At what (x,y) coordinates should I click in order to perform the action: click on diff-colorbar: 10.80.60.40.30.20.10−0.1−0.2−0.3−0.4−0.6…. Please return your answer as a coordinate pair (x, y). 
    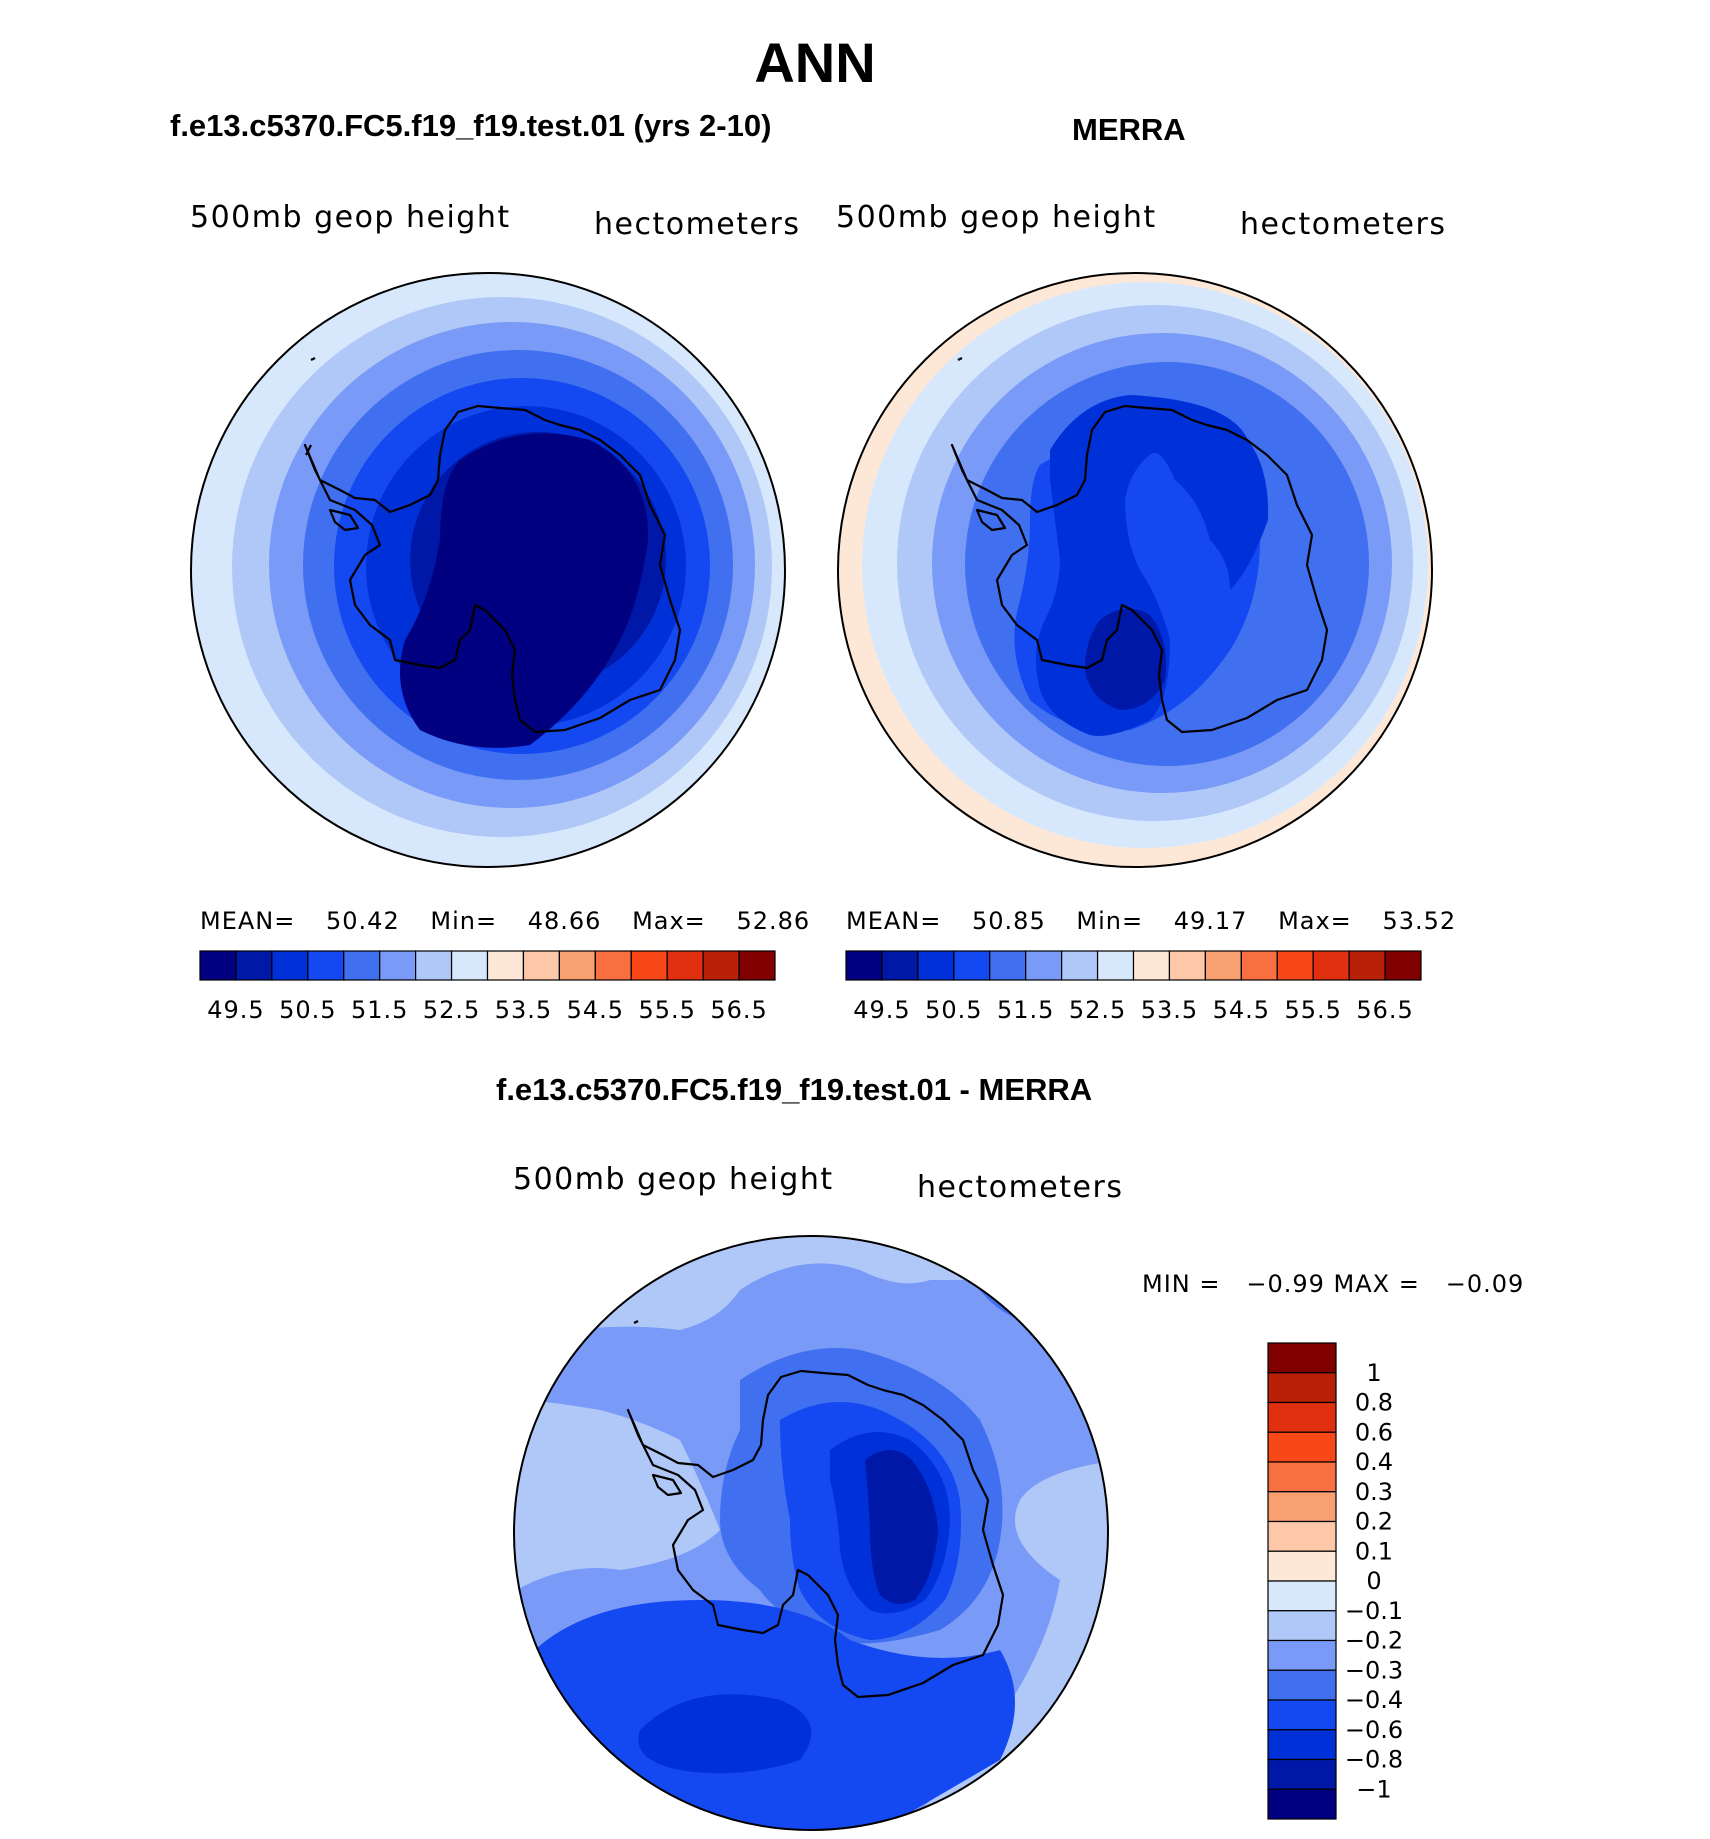
    Looking at the image, I should click on (1335, 1581).